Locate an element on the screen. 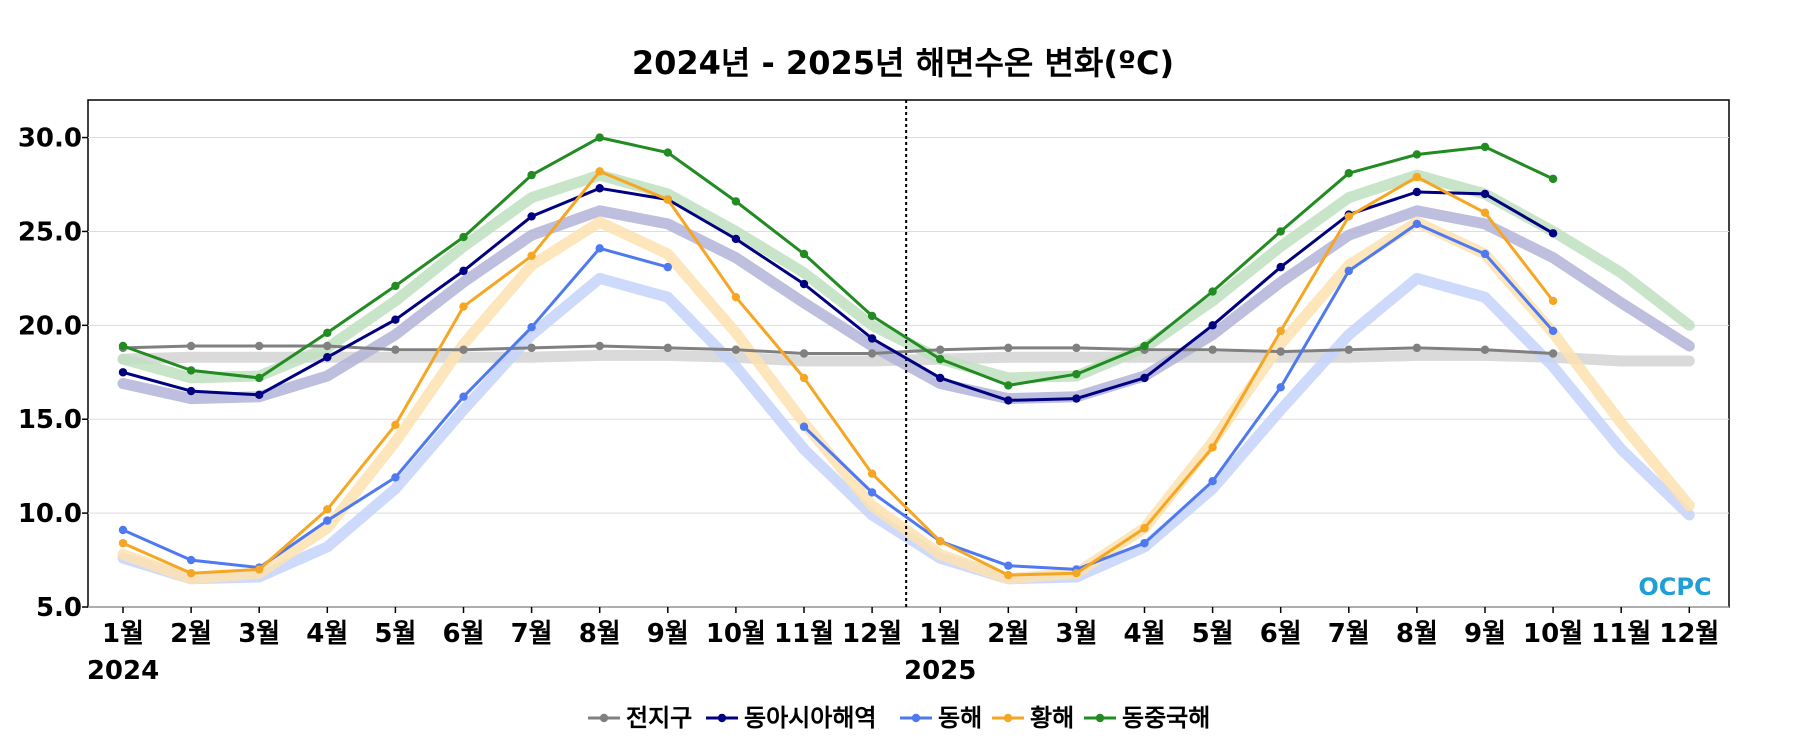  legend-item: 황해 is located at coordinates (1033, 718).